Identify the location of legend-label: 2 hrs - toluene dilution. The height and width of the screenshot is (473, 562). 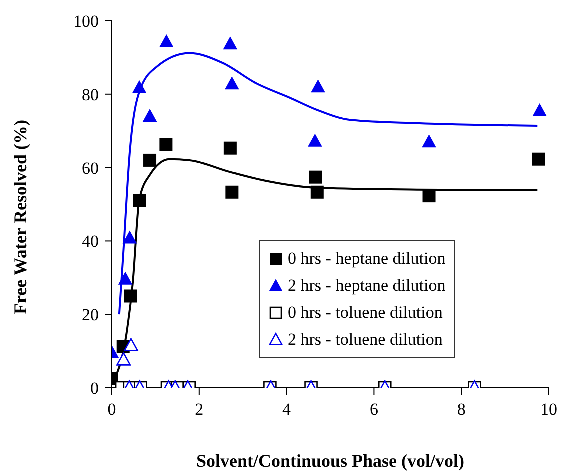
(365, 340).